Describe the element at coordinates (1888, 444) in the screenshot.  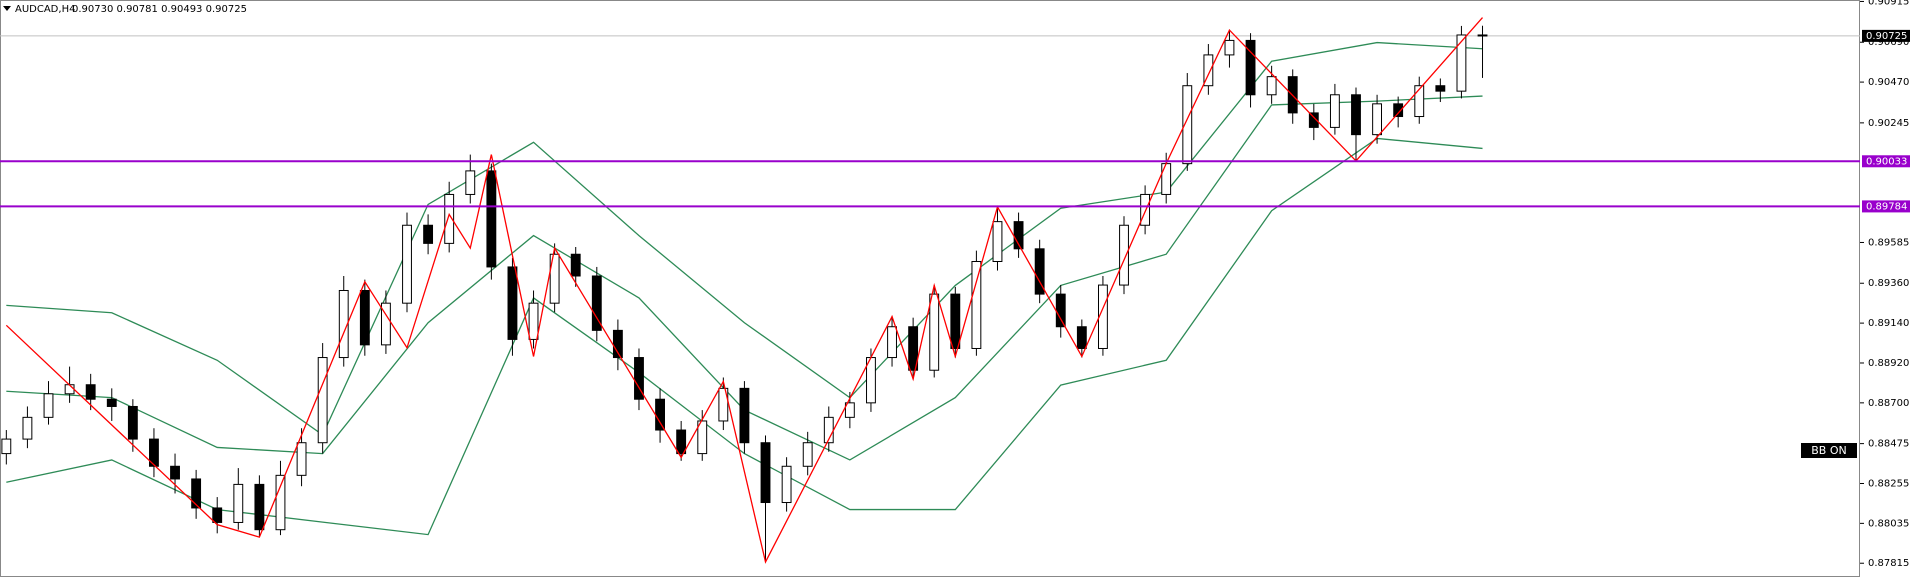
I see `y-tick-label: 0.88475` at that location.